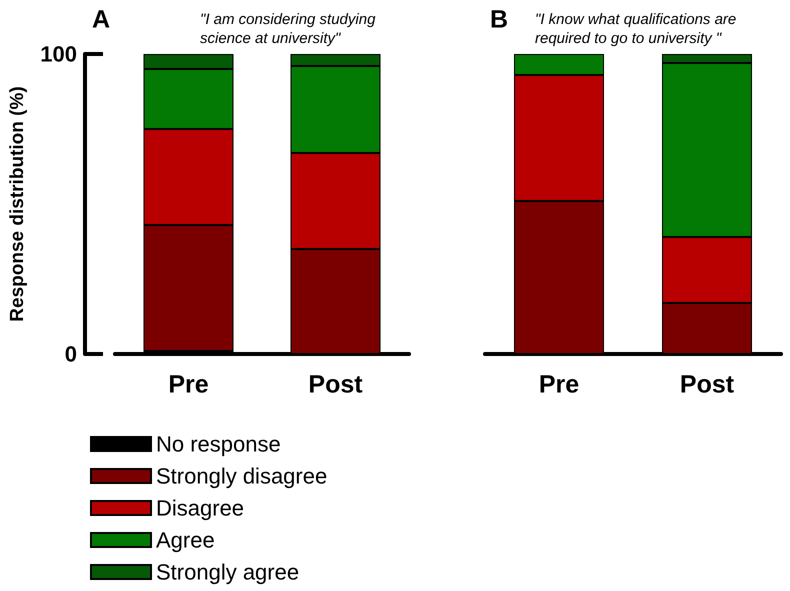 The height and width of the screenshot is (591, 790). Describe the element at coordinates (70, 354) in the screenshot. I see `y-tick-label: 0` at that location.